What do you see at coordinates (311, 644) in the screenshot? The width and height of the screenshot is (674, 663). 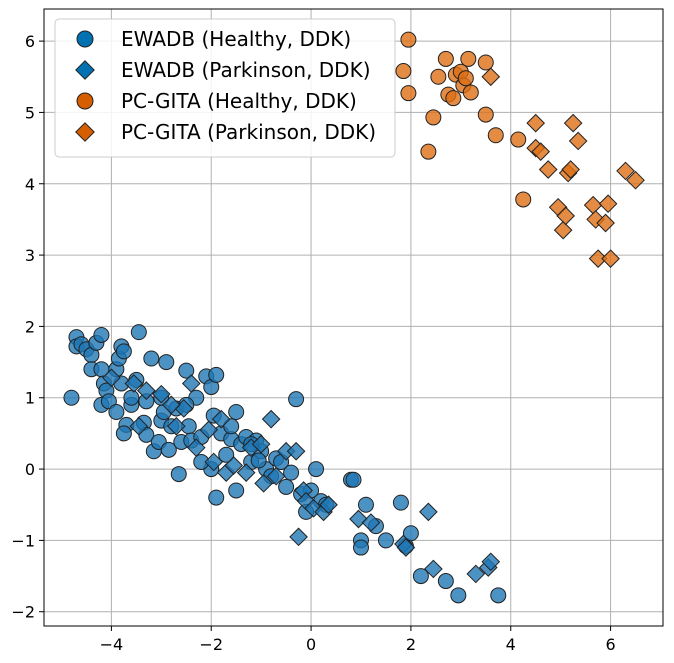 I see `x-tick-label: 0` at bounding box center [311, 644].